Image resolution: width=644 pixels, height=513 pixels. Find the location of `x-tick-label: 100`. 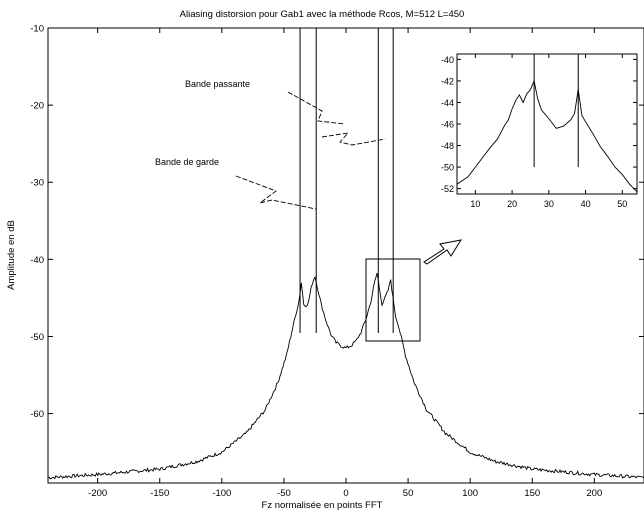

x-tick-label: 100 is located at coordinates (470, 493).